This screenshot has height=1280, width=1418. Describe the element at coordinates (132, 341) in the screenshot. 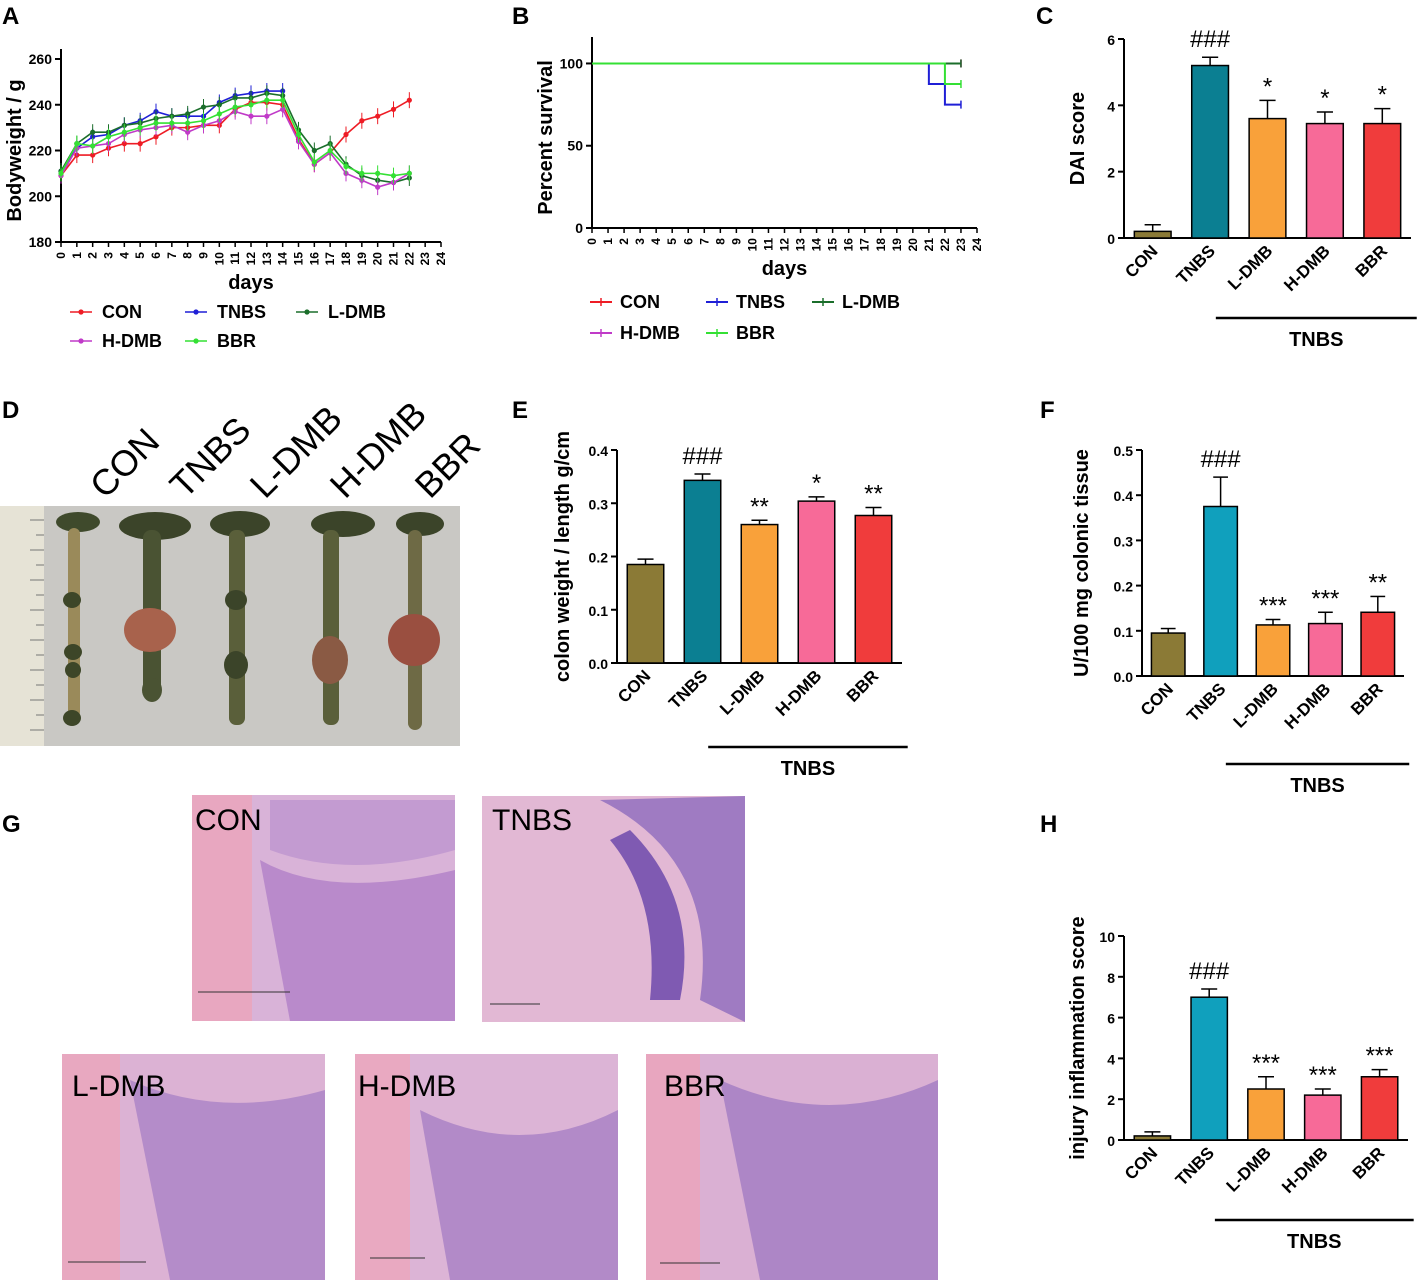

I see `legend-label-h-dmb: H-DMB` at that location.